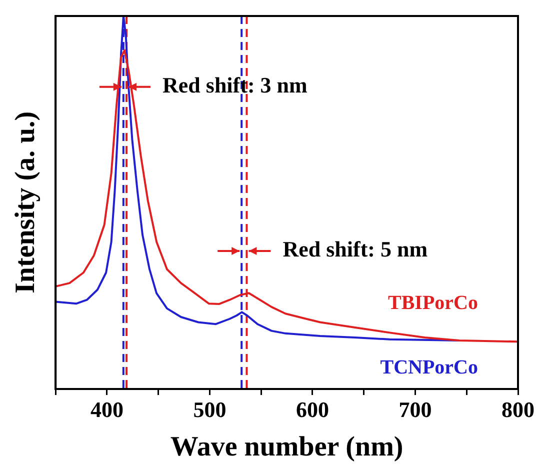 The width and height of the screenshot is (542, 473). What do you see at coordinates (107, 409) in the screenshot?
I see `x-tick-label: 400` at bounding box center [107, 409].